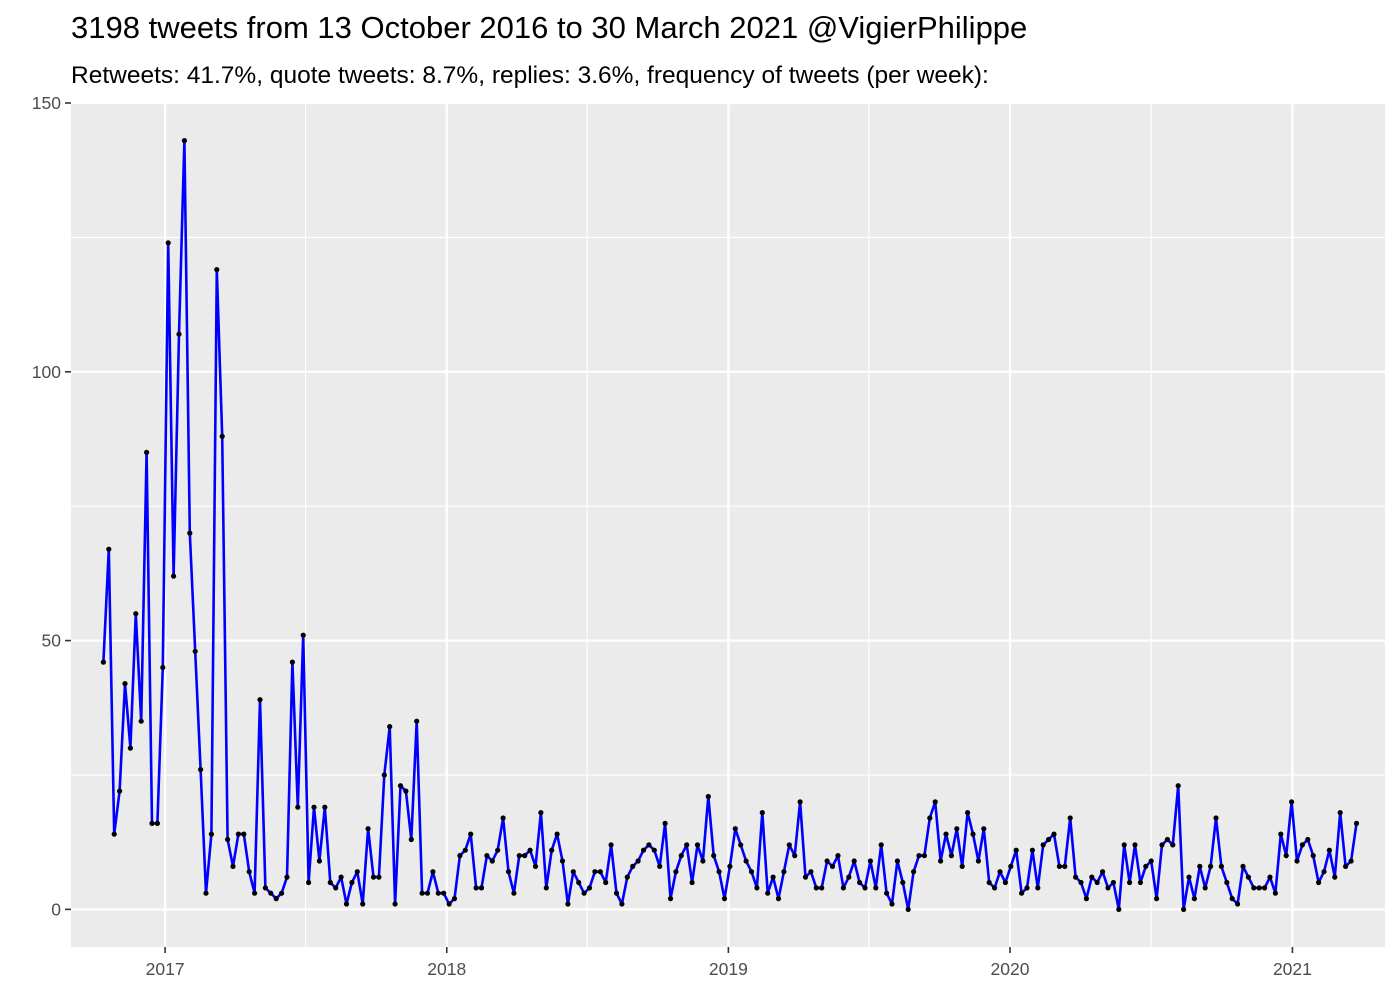  Describe the element at coordinates (446, 969) in the screenshot. I see `x-tick-label: 2018` at that location.